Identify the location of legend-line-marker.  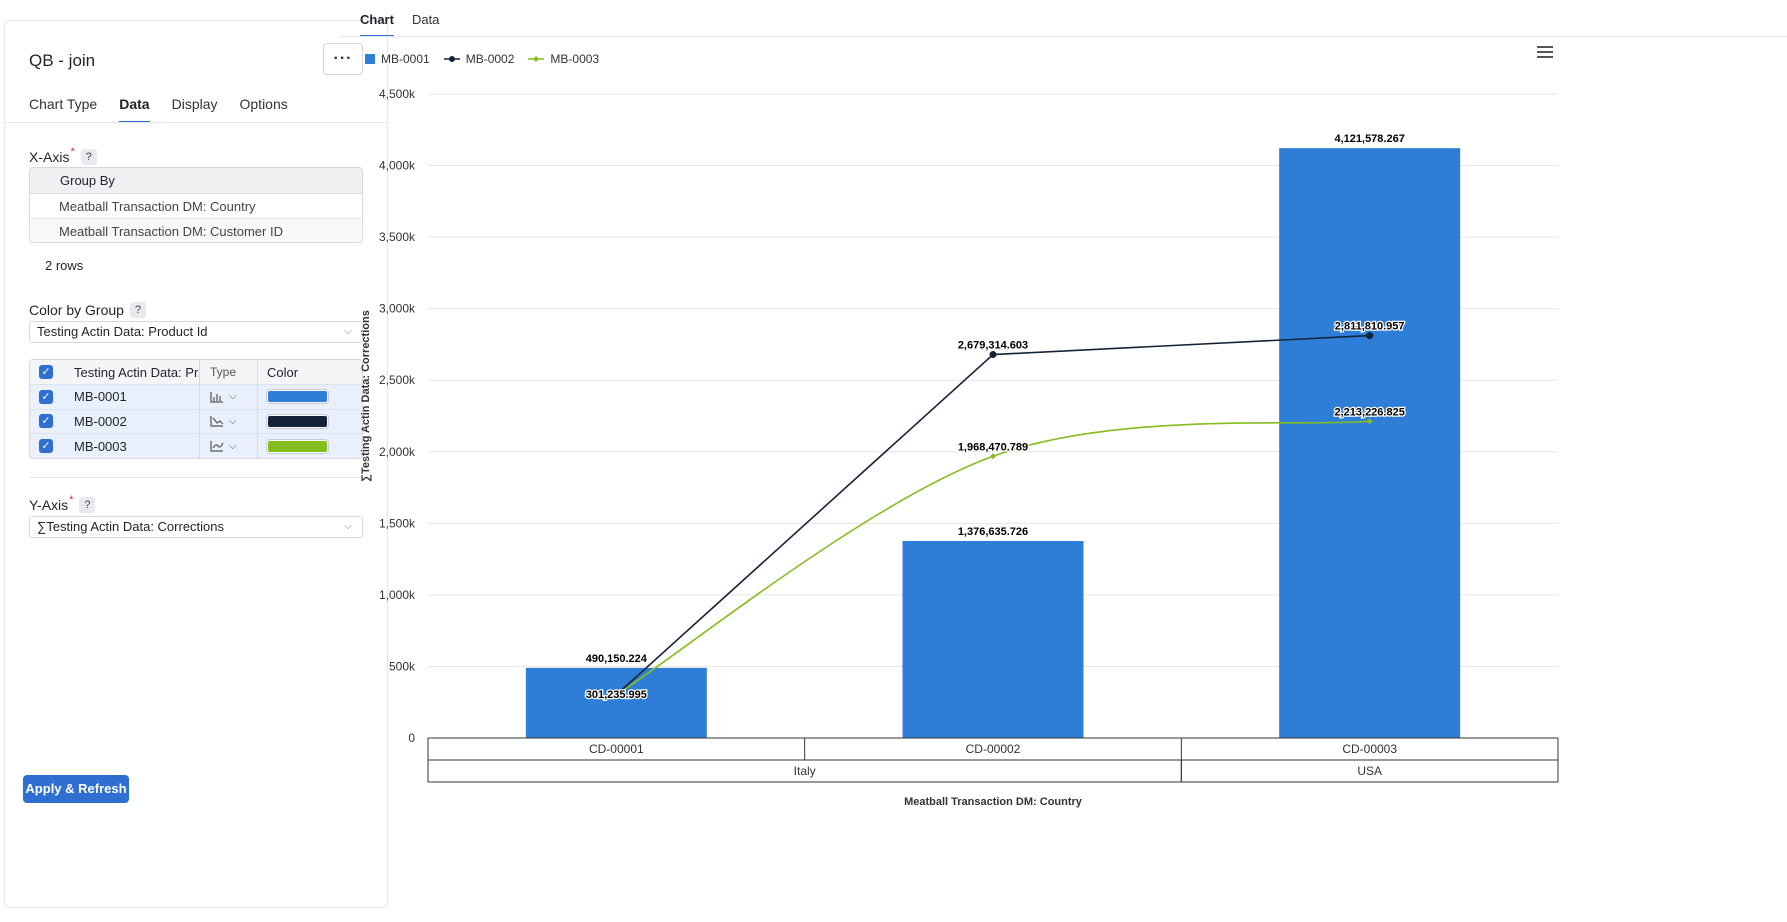
(451, 59).